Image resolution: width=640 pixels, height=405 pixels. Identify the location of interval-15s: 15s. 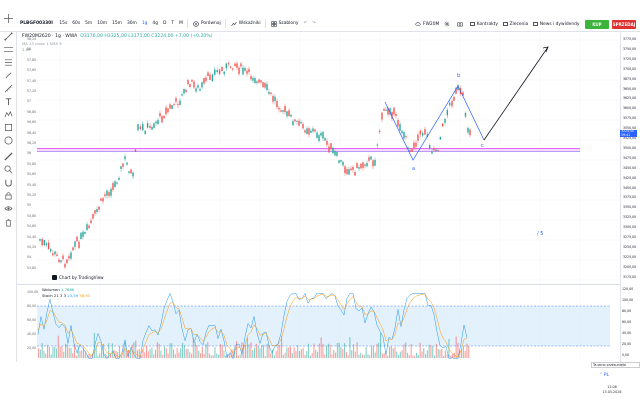
(63, 23).